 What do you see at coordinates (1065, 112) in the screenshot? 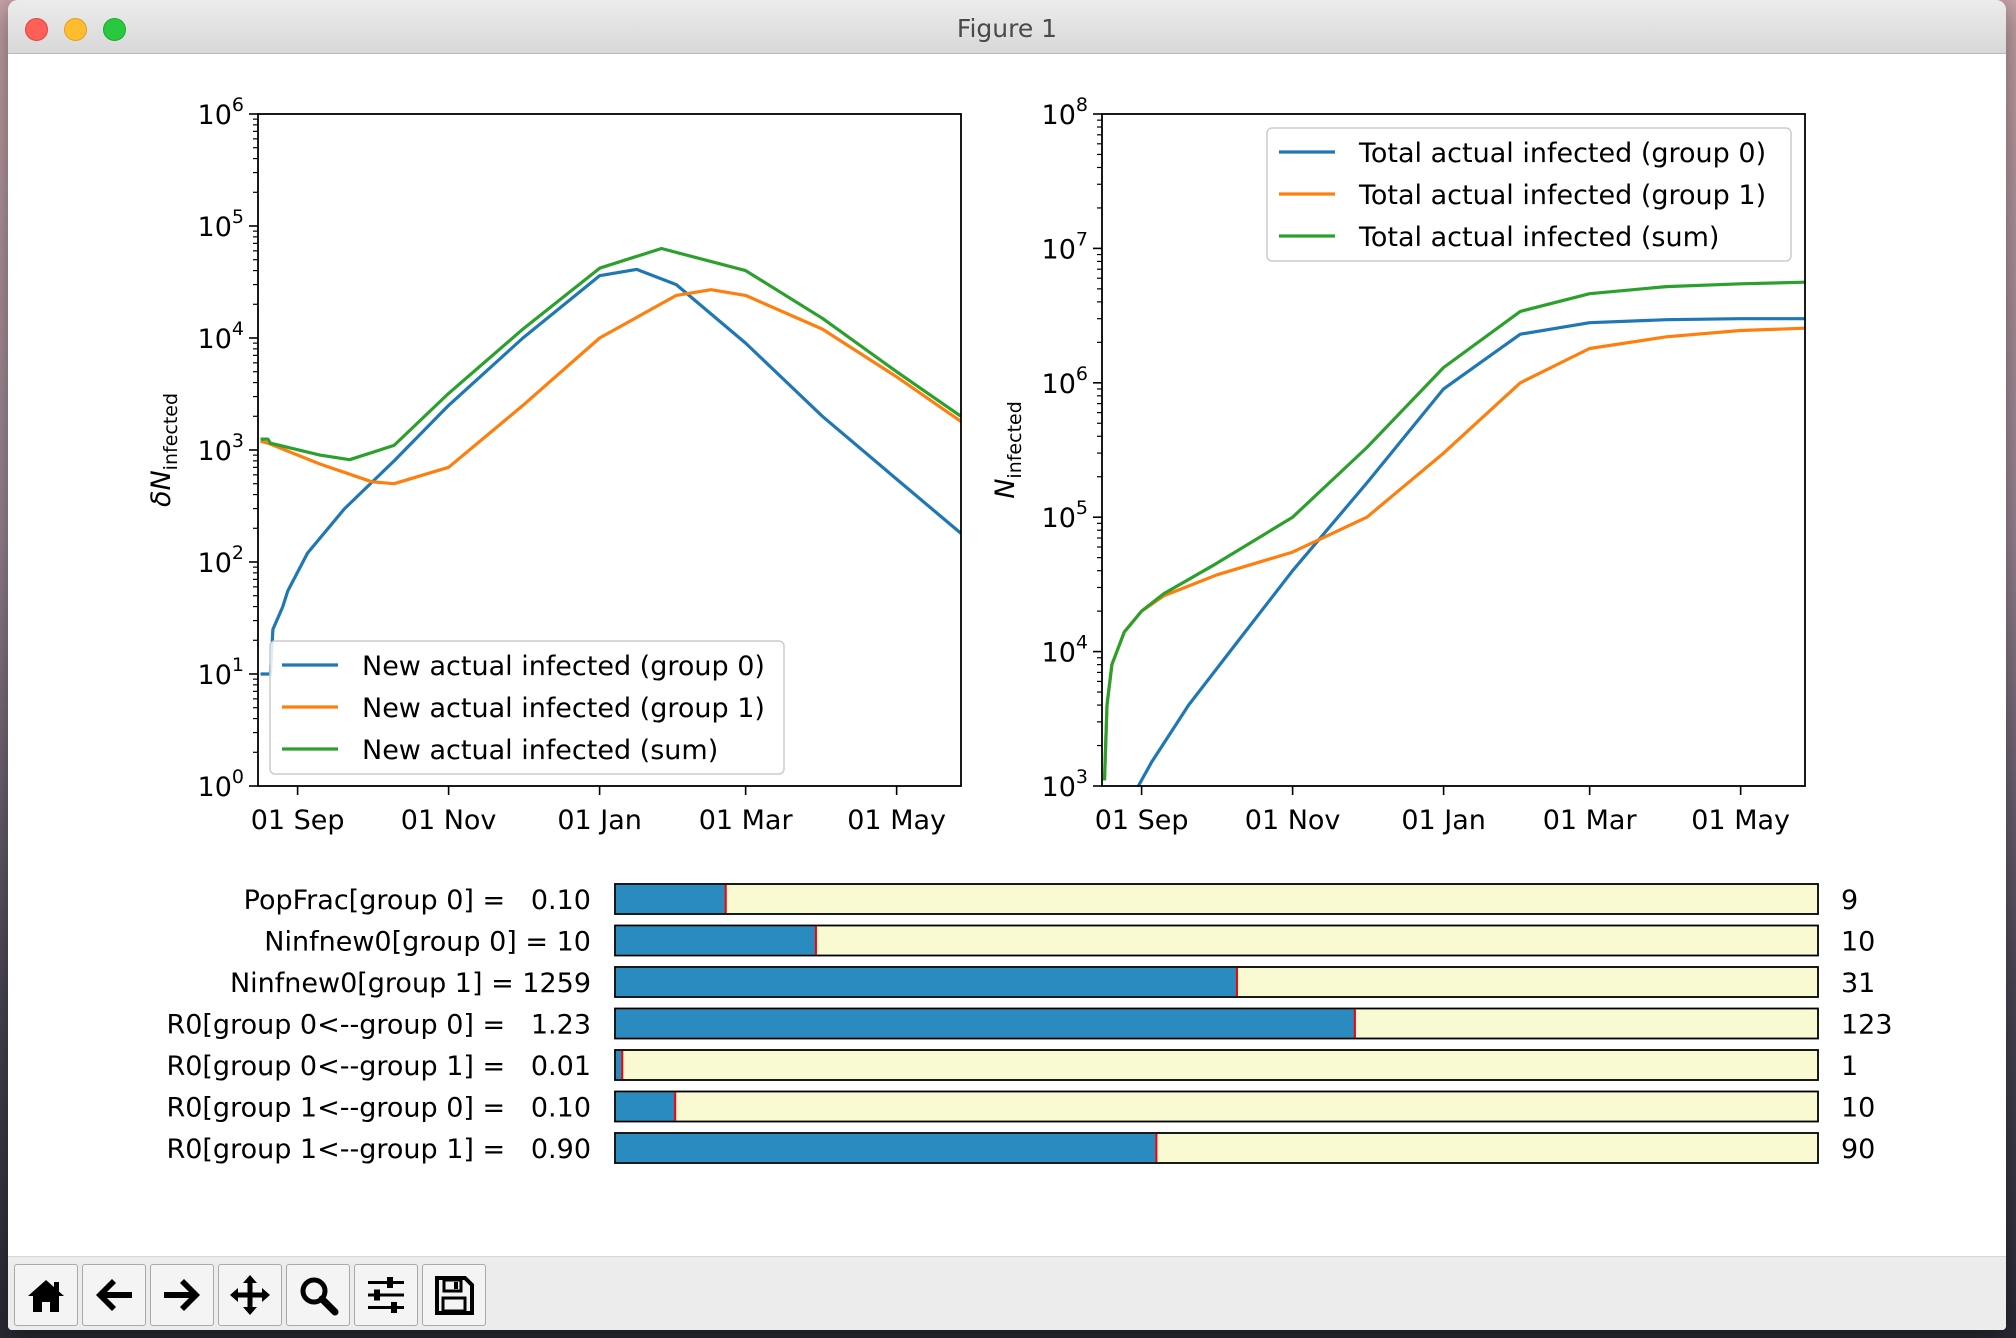
I see `y-tick-label: 10⁸` at bounding box center [1065, 112].